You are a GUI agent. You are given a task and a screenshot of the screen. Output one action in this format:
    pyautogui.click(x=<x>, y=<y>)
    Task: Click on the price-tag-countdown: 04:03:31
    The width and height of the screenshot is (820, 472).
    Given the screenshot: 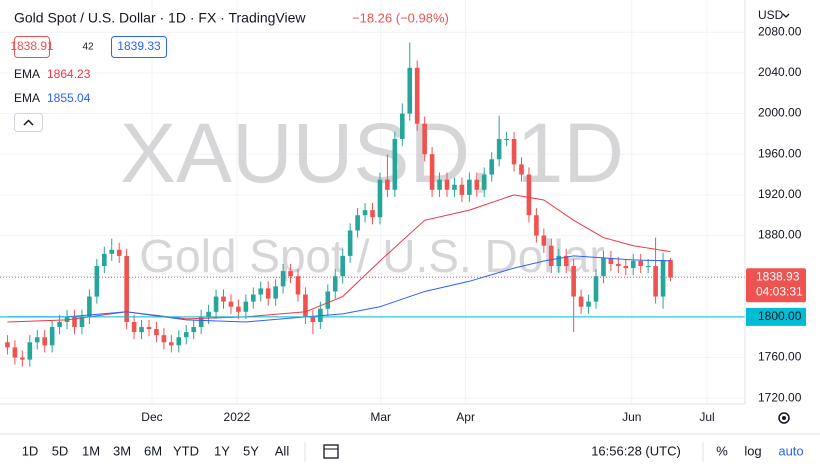 What is the action you would take?
    pyautogui.click(x=779, y=291)
    